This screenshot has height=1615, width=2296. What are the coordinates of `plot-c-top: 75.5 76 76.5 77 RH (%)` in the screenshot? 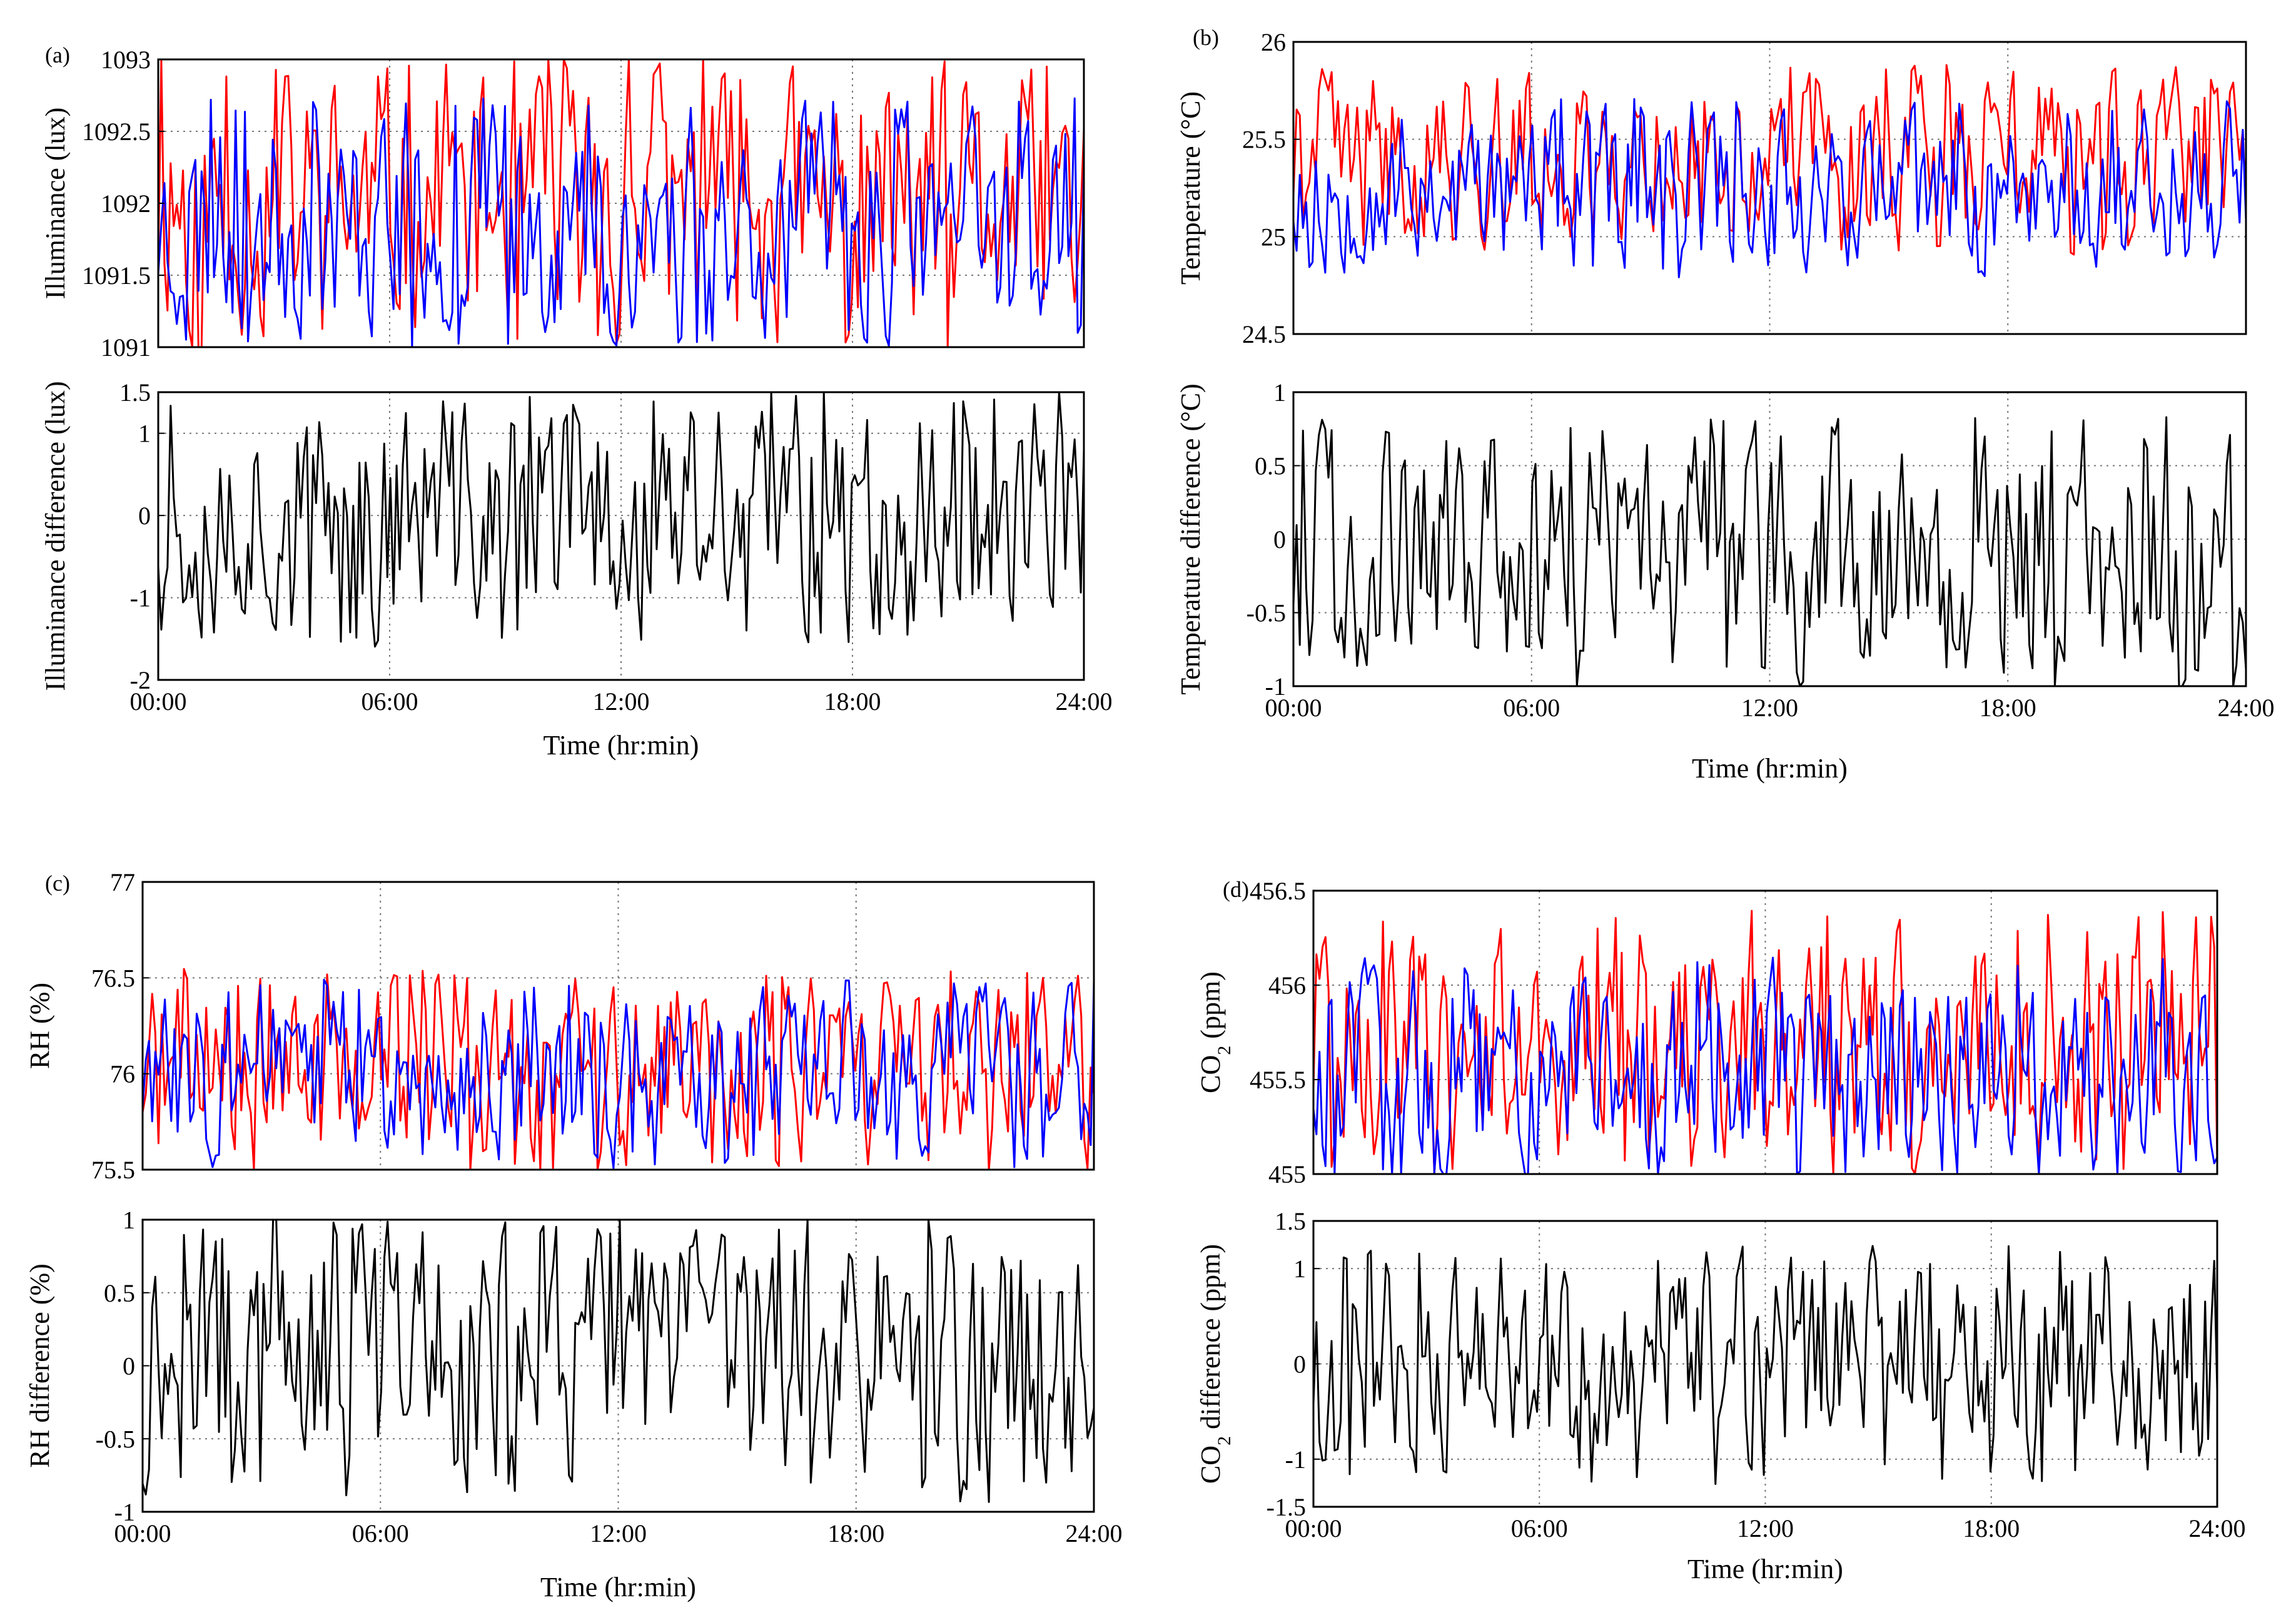 It's located at (559, 1026).